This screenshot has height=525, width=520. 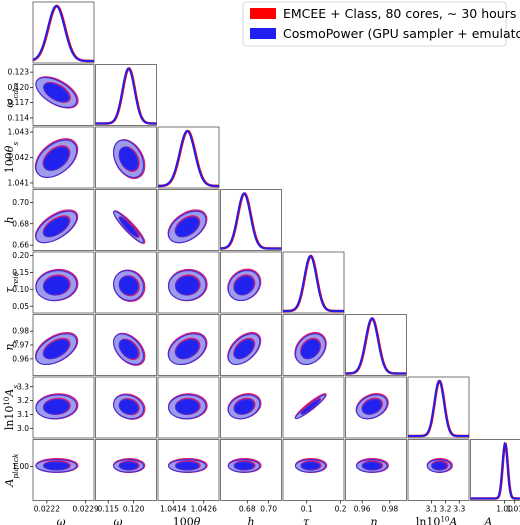 I want to click on xtick-label-tau_reio: 0.2, so click(x=341, y=509).